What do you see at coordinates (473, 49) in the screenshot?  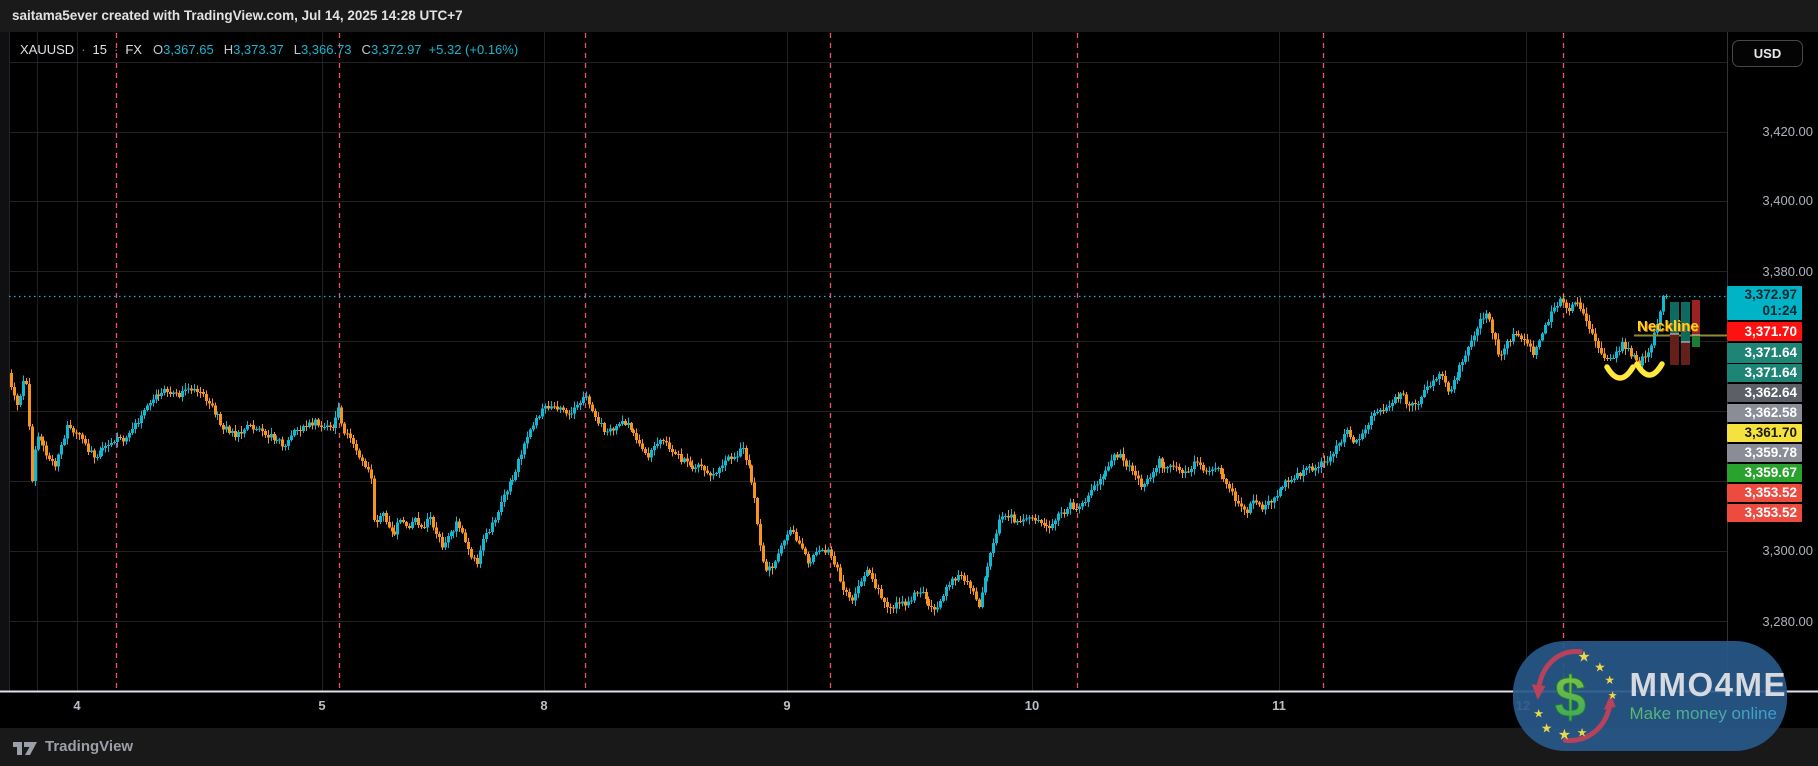 I see `change-value: +5.32 (+0.16%)` at bounding box center [473, 49].